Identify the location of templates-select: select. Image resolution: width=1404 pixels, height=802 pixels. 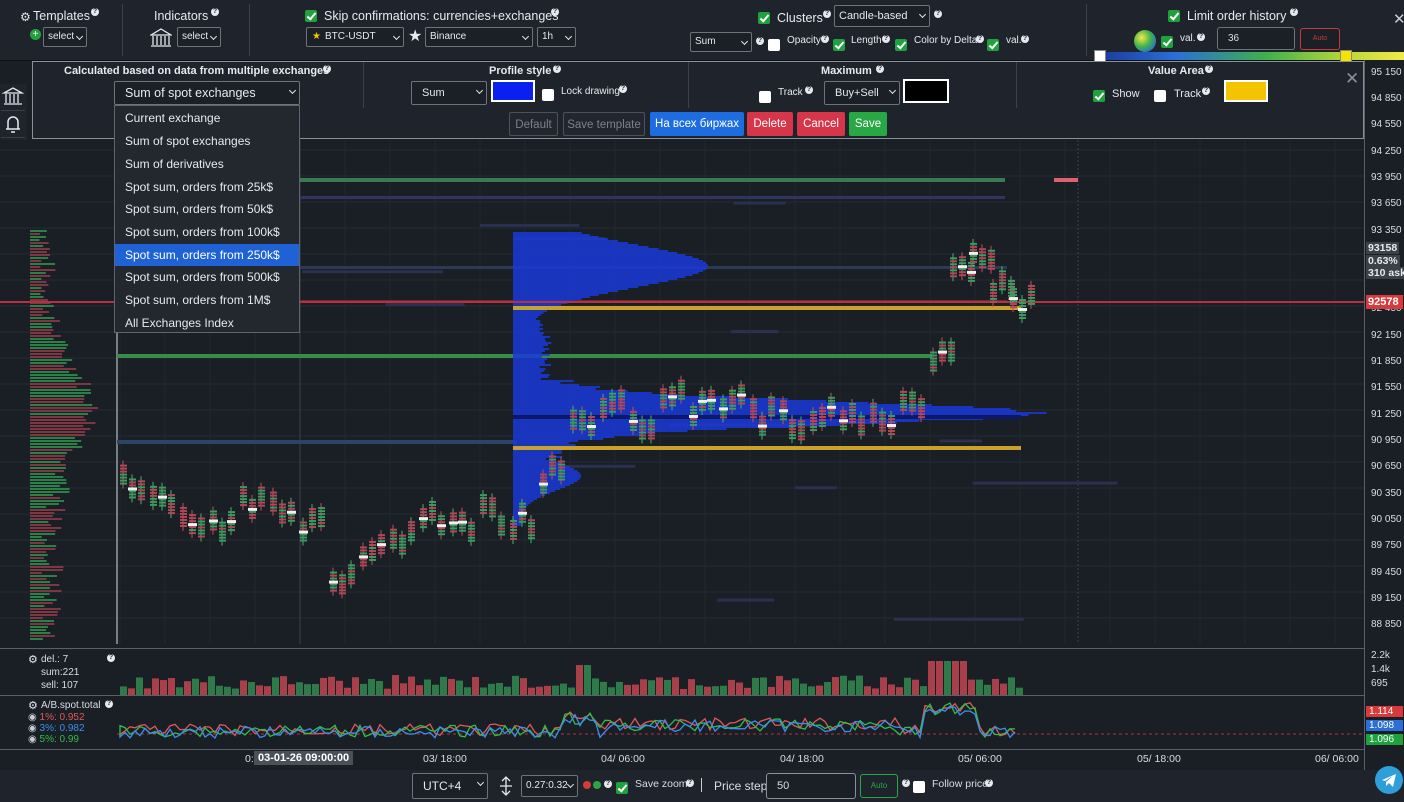
(65, 37).